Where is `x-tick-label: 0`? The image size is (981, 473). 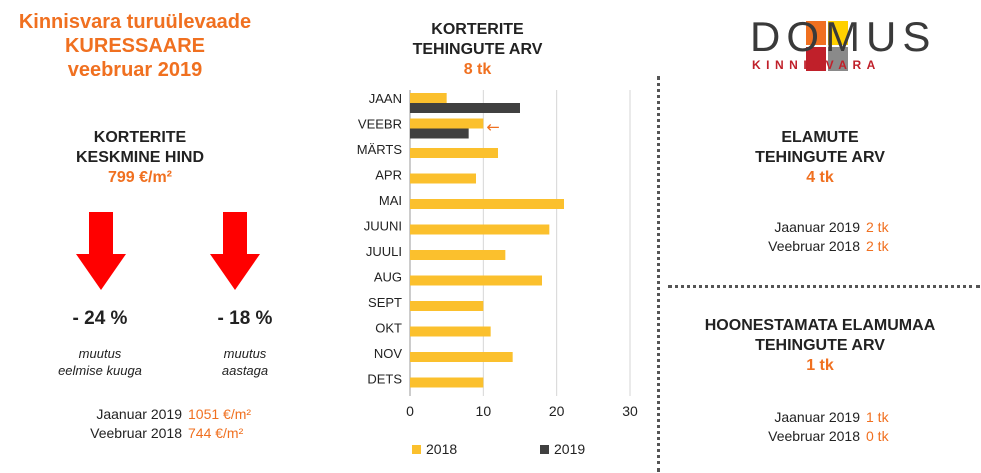
x-tick-label: 0 is located at coordinates (410, 411).